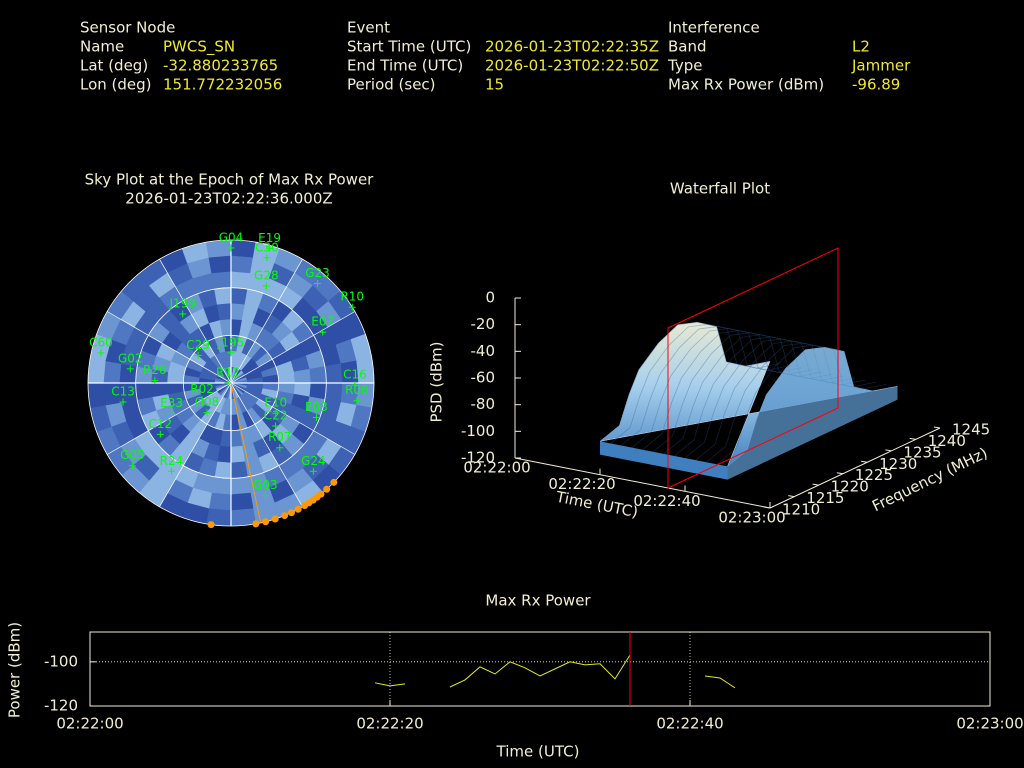  Describe the element at coordinates (922, 452) in the screenshot. I see `y-tick-label: 1235` at that location.